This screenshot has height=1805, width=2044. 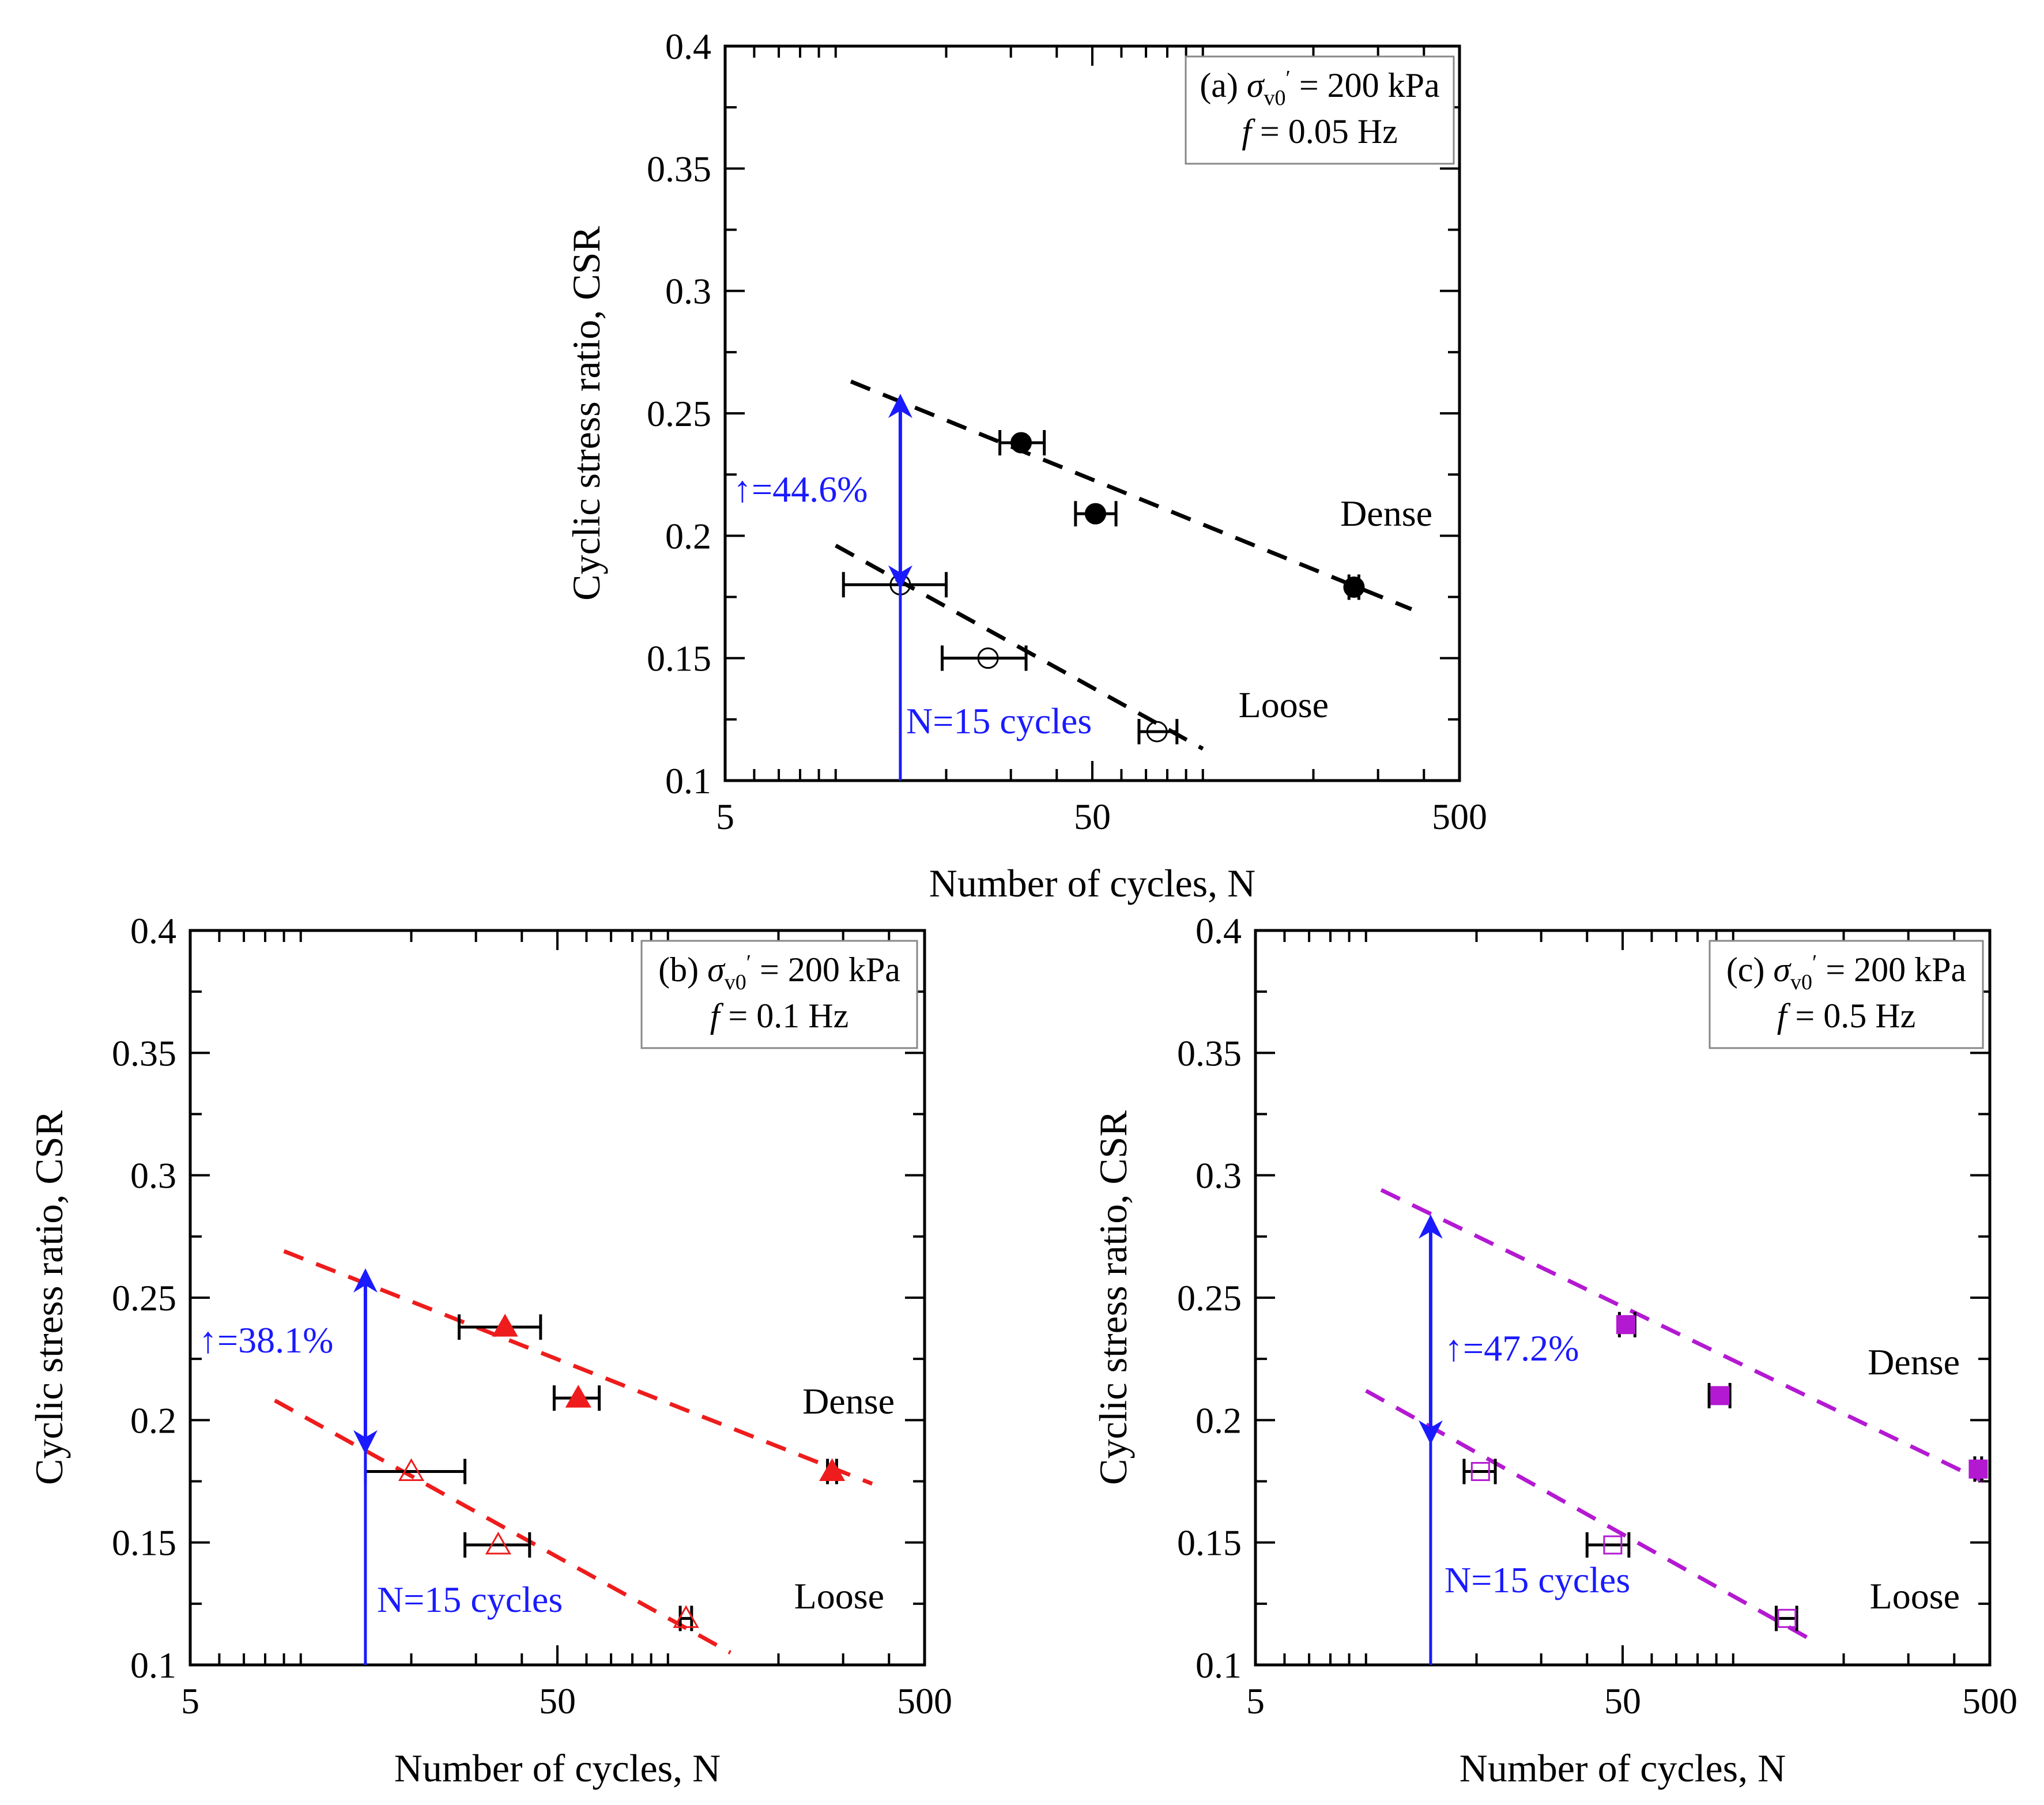 I want to click on panel-b-trend-lines, so click(x=574, y=1452).